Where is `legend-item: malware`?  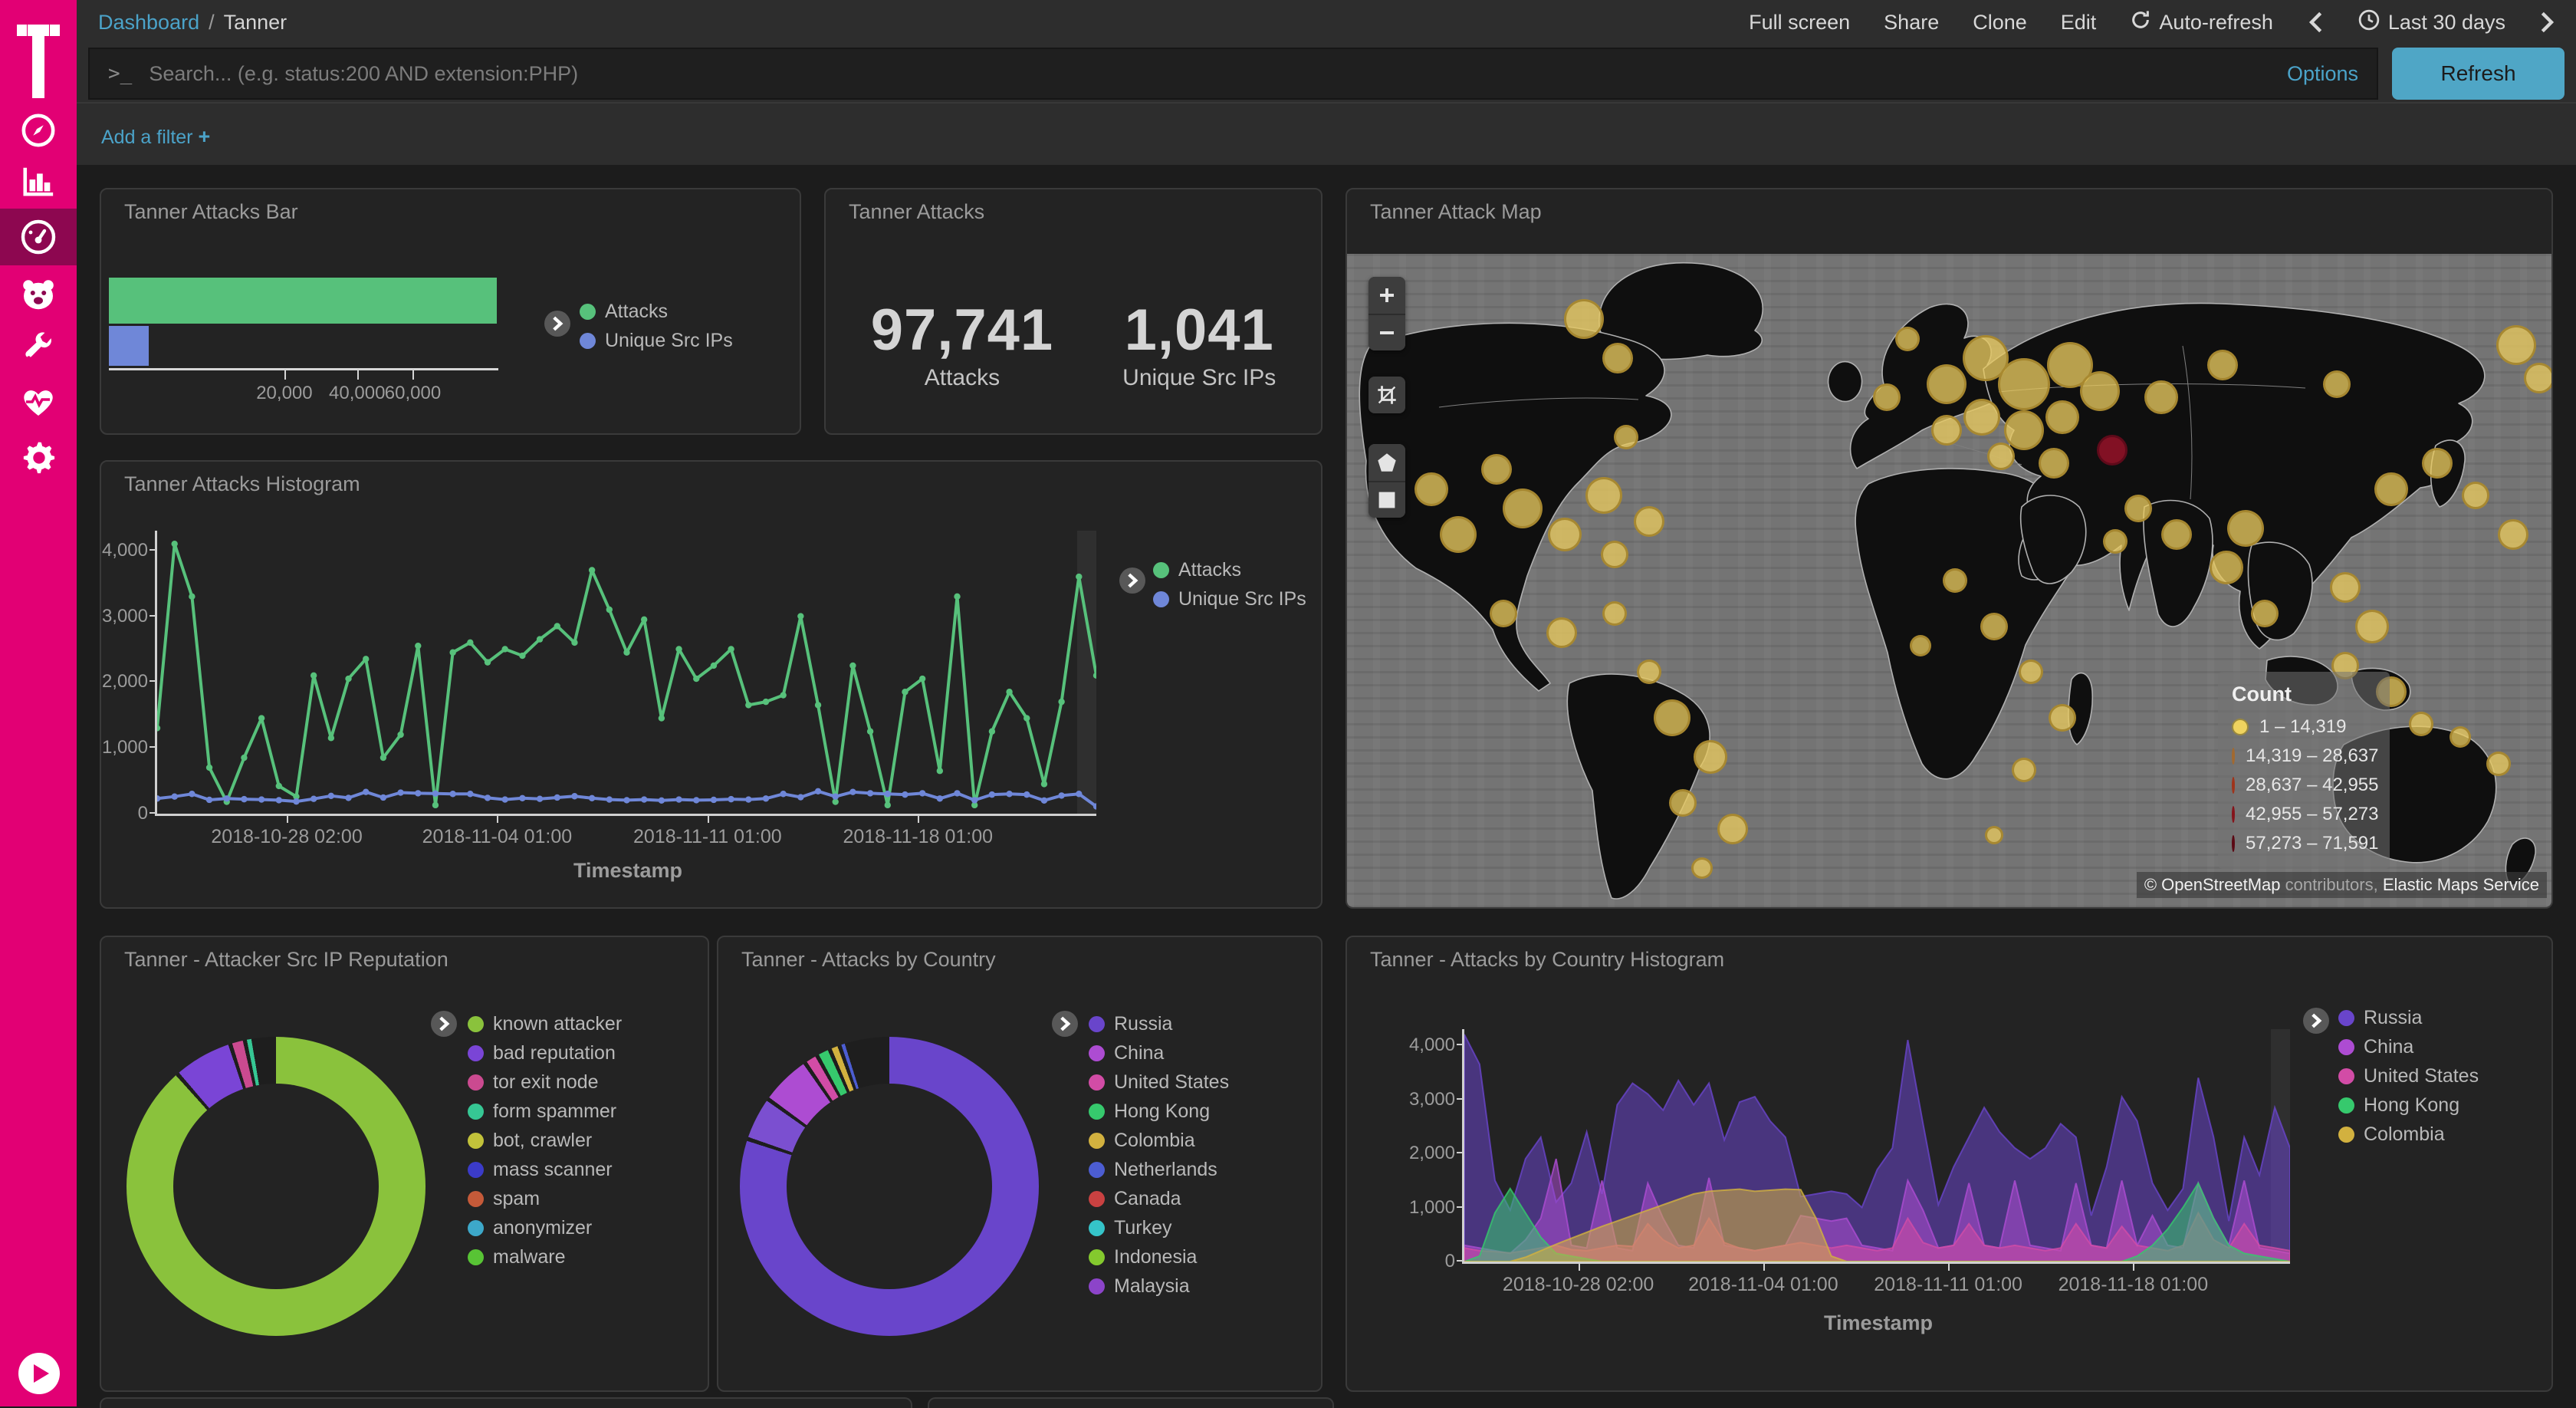 legend-item: malware is located at coordinates (516, 1256).